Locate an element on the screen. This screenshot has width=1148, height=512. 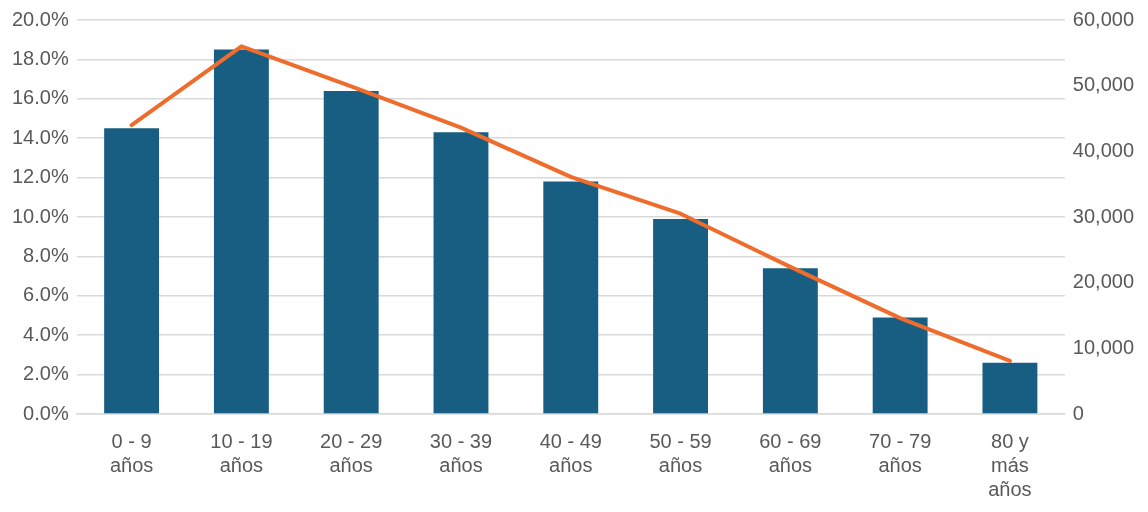
y-tick-label: 12.0% is located at coordinates (40, 176).